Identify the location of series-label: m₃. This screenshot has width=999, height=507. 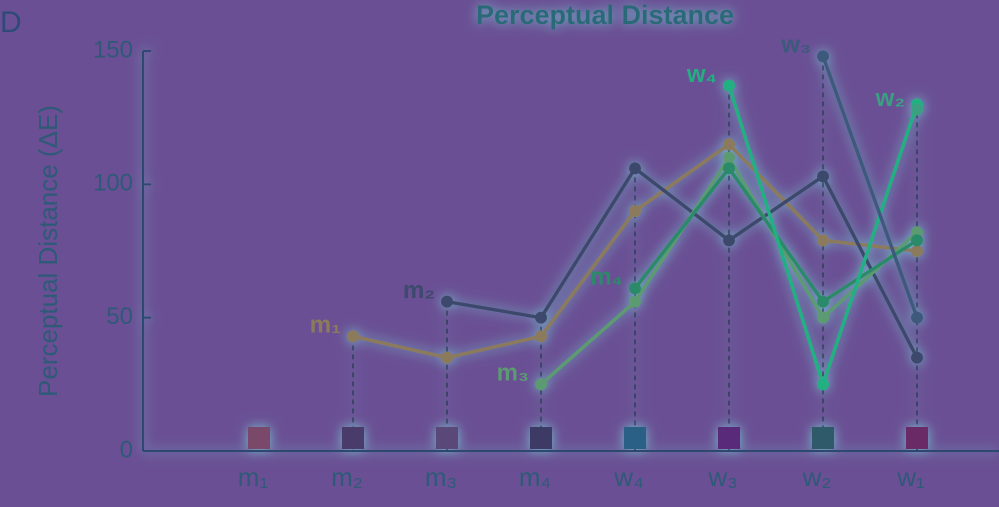
(513, 373).